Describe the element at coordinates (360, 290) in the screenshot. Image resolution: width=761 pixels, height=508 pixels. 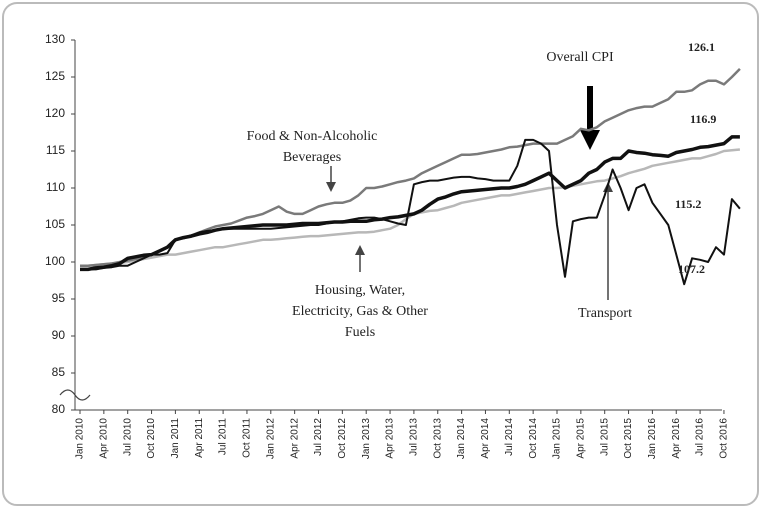
I see `annotation: Housing, Water,` at that location.